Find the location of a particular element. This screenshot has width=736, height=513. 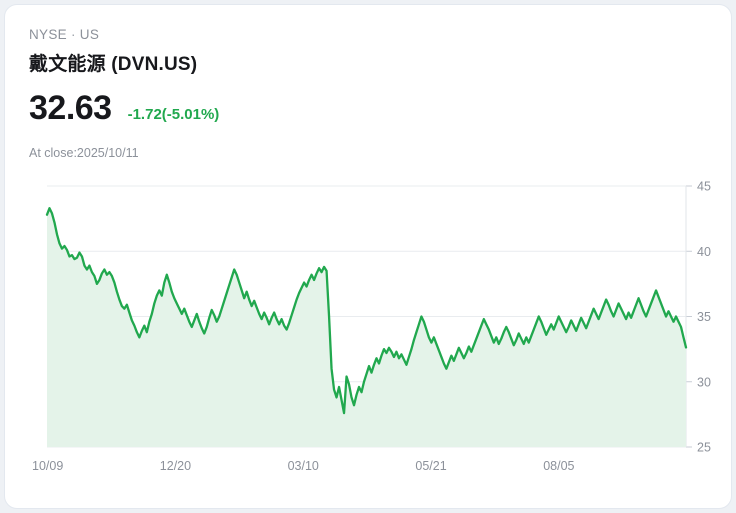

quote-row: 32.63 -1.72(-5.01%) is located at coordinates (124, 108).